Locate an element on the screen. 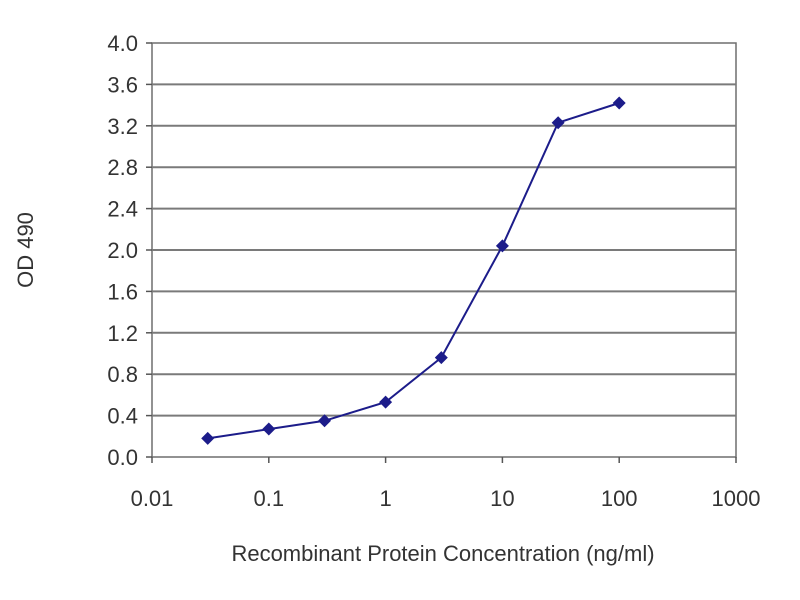 The height and width of the screenshot is (600, 800). y-tick-label: 3.2 is located at coordinates (122, 126).